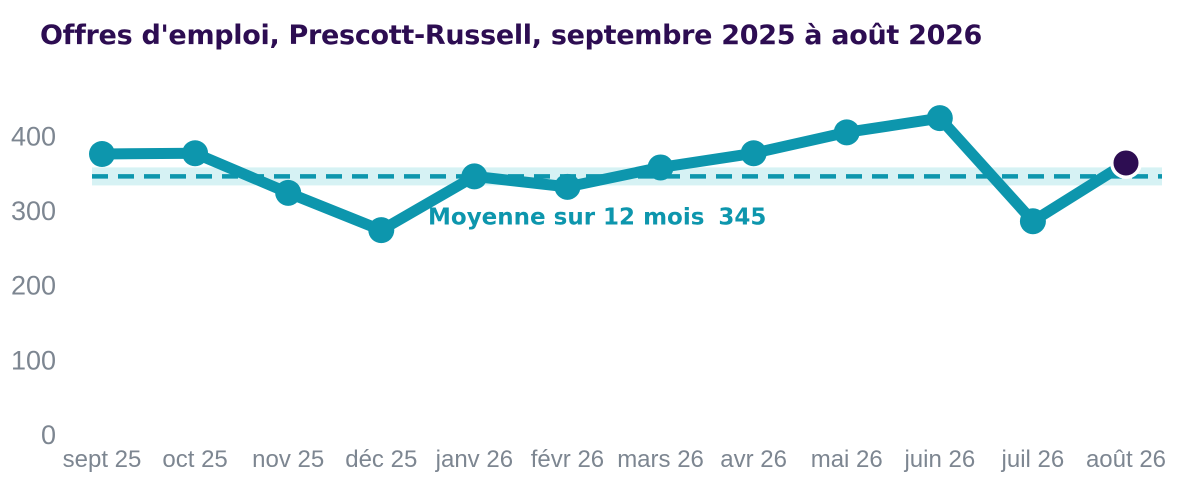 Image resolution: width=1180 pixels, height=499 pixels. What do you see at coordinates (48, 435) in the screenshot?
I see `y-tick-label: 0` at bounding box center [48, 435].